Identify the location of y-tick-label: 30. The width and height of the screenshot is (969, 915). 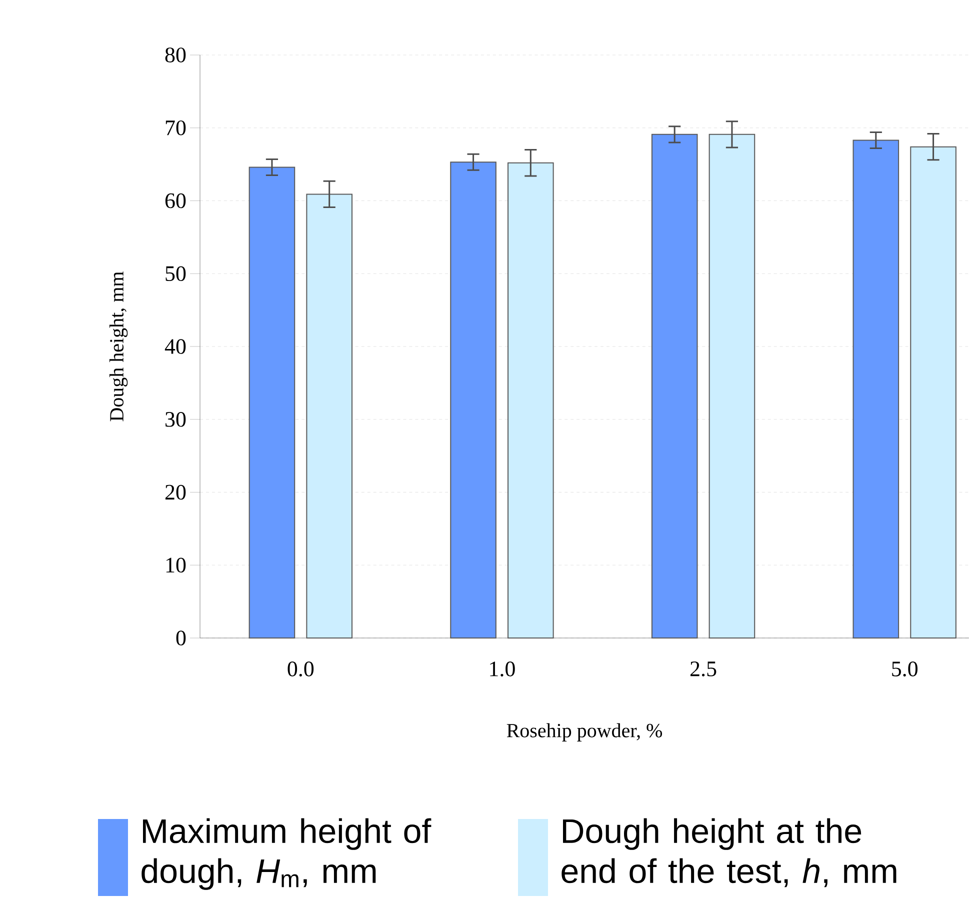
(176, 419).